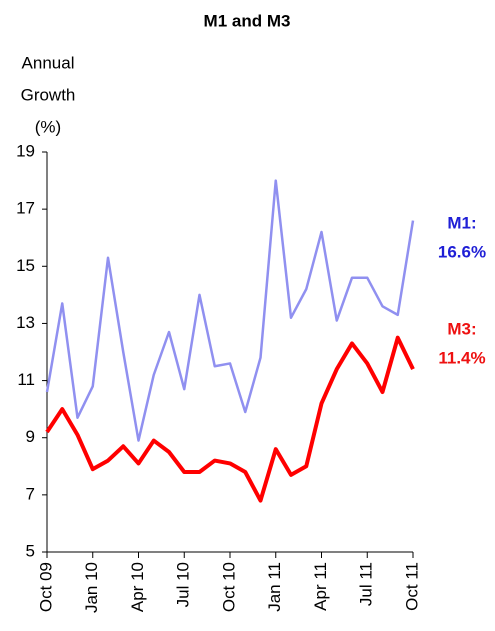  What do you see at coordinates (462, 251) in the screenshot?
I see `annotation: 16.6%` at bounding box center [462, 251].